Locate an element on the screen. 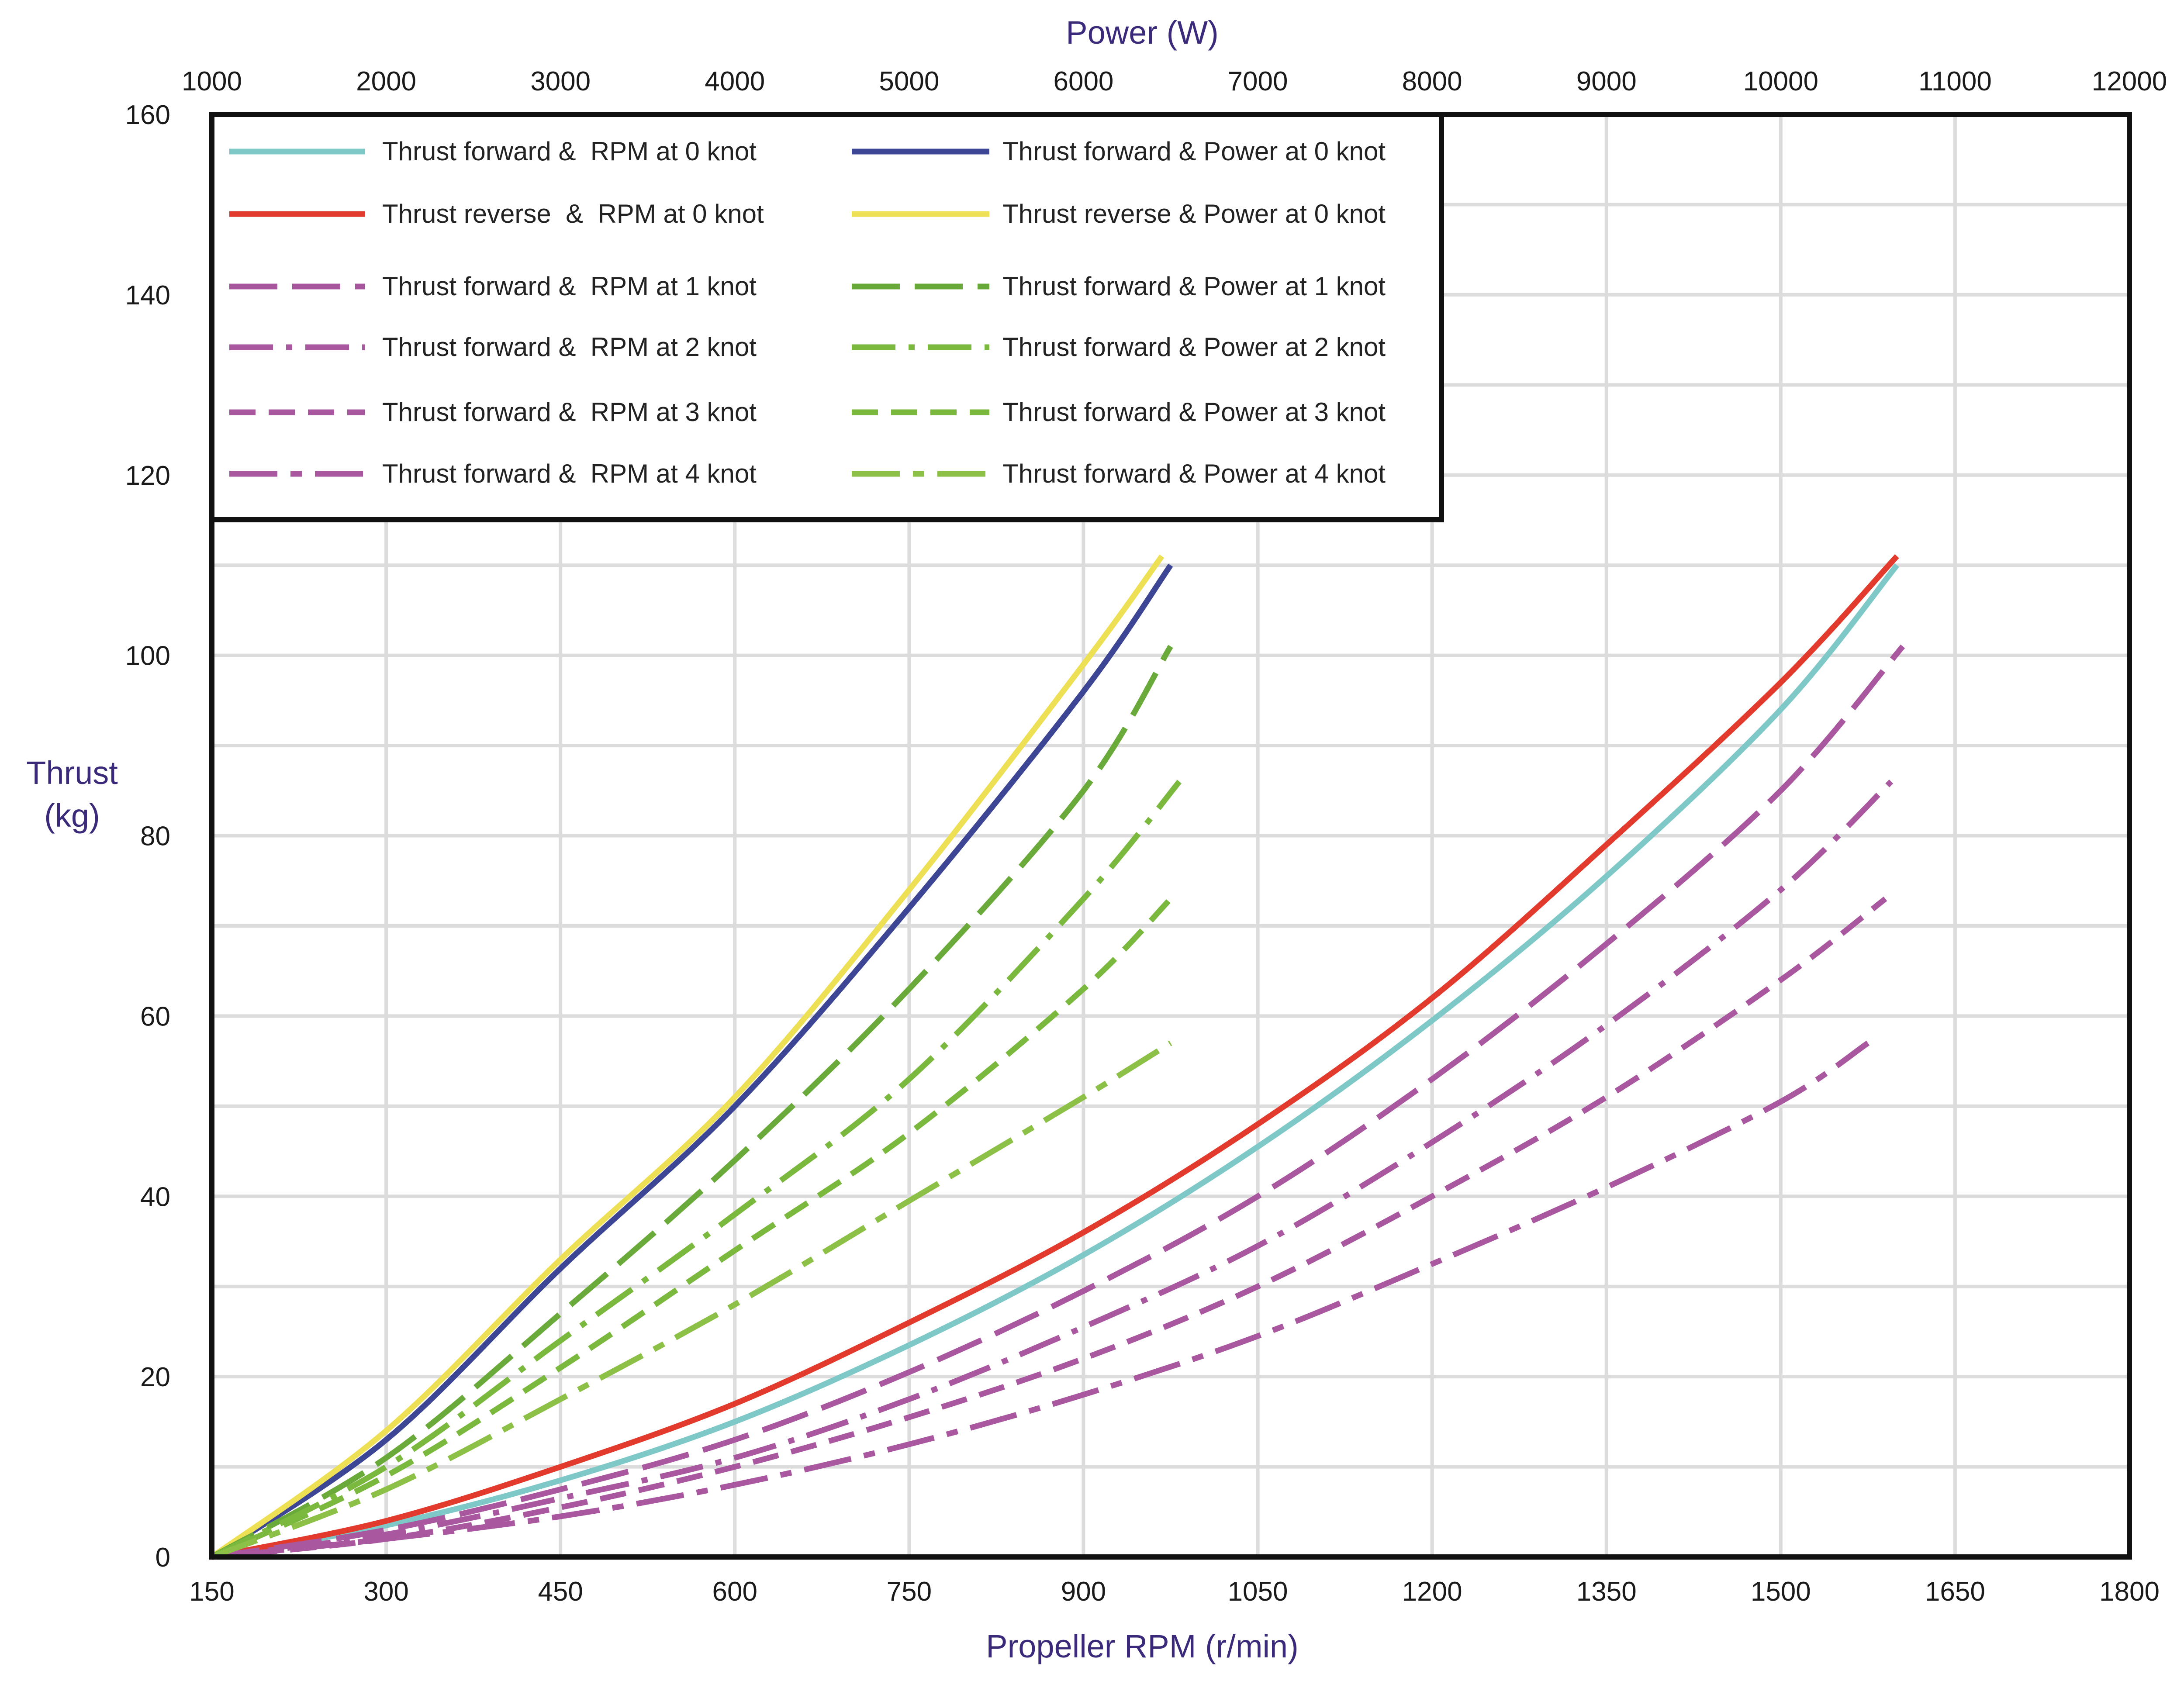  x-axis-title: Propeller RPM (r/min) is located at coordinates (1142, 1646).